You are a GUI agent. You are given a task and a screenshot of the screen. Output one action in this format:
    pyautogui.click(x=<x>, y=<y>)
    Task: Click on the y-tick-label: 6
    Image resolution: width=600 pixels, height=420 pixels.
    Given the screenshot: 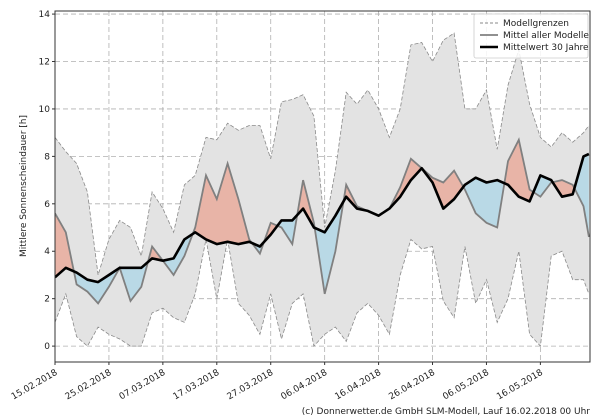 What is the action you would take?
    pyautogui.click(x=47, y=205)
    